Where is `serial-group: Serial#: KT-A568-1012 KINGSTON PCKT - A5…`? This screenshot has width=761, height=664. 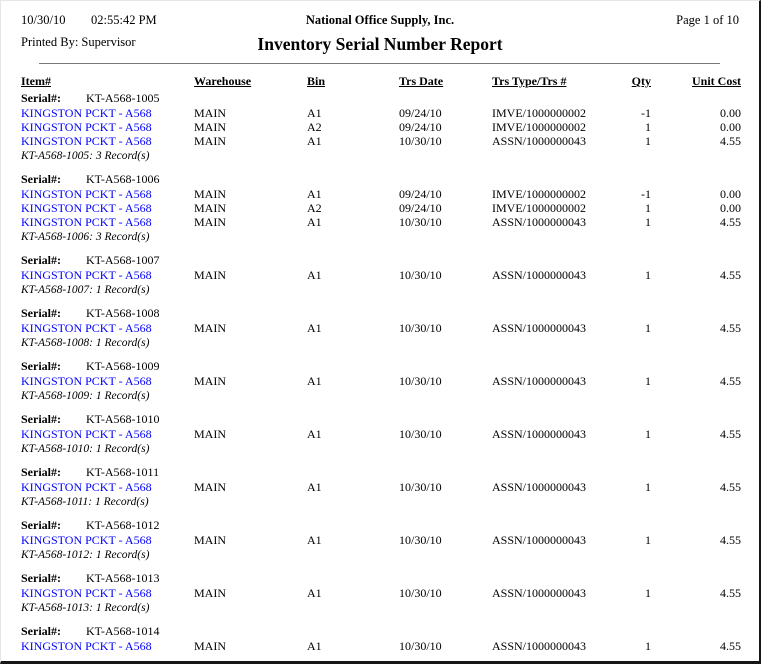
serial-group: Serial#: KT-A568-1012 KINGSTON PCKT - A5… is located at coordinates (381, 540).